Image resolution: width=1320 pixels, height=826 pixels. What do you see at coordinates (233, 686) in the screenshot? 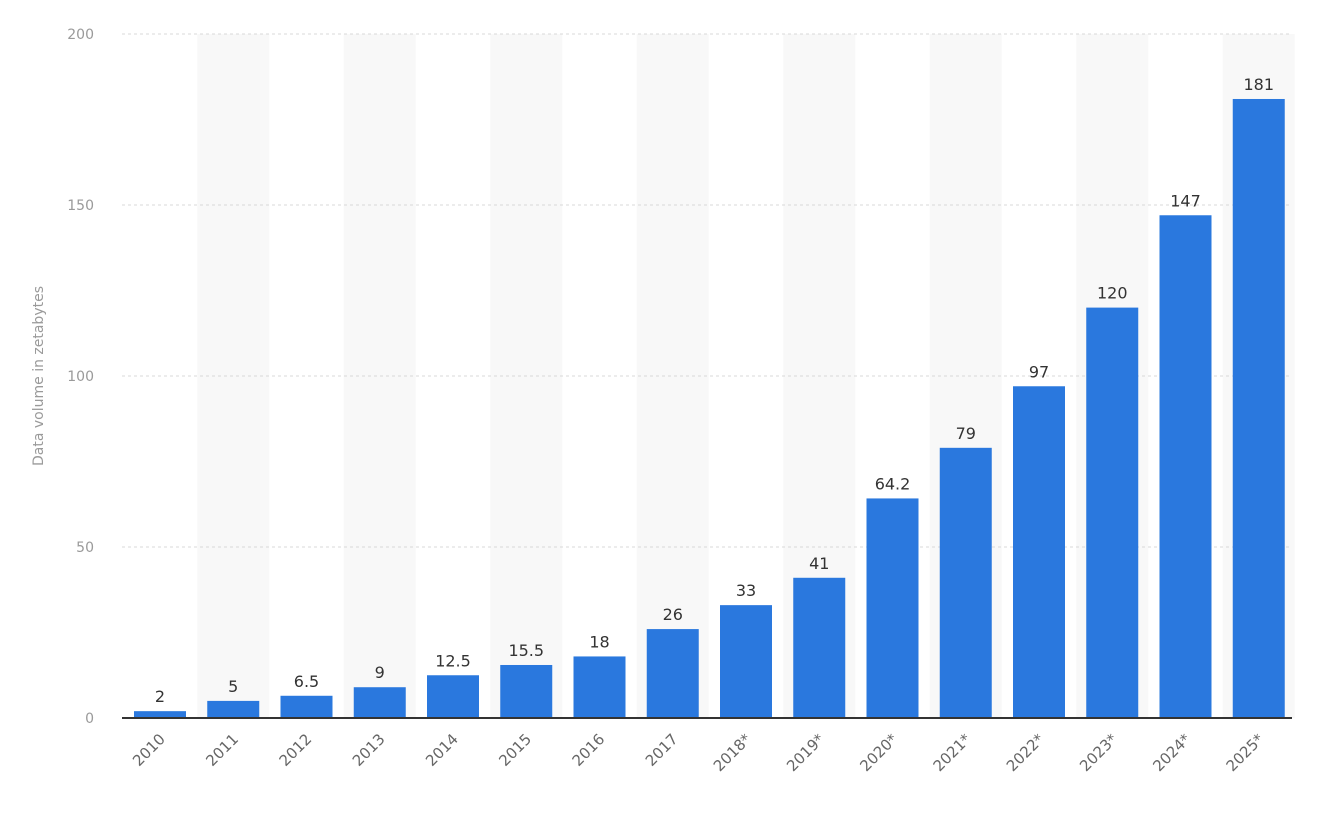
I see `data-label: 5` at bounding box center [233, 686].